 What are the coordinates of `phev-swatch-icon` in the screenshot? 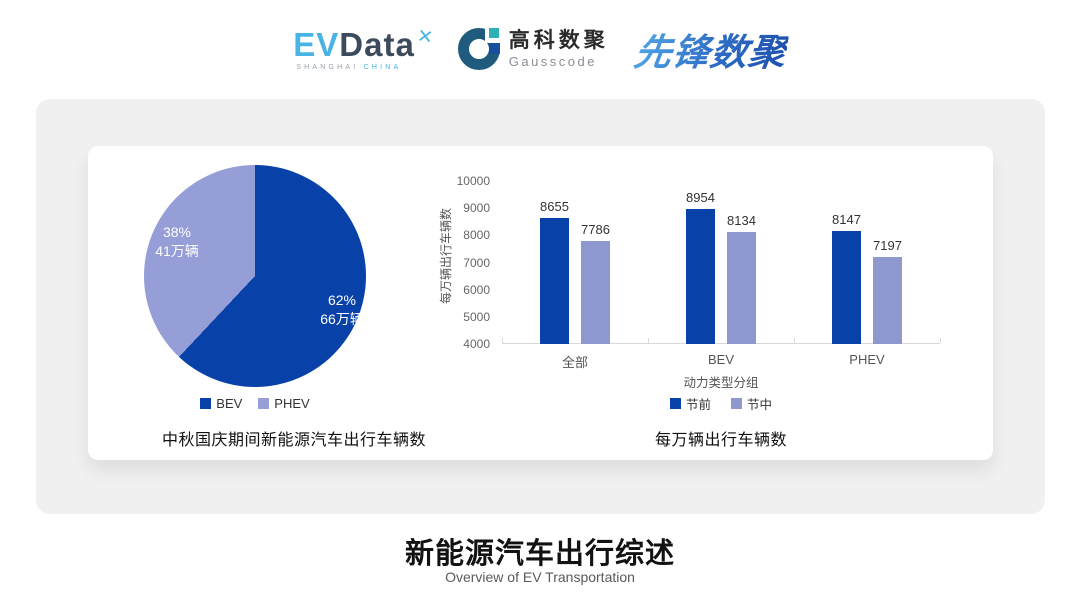 It's located at (264, 403).